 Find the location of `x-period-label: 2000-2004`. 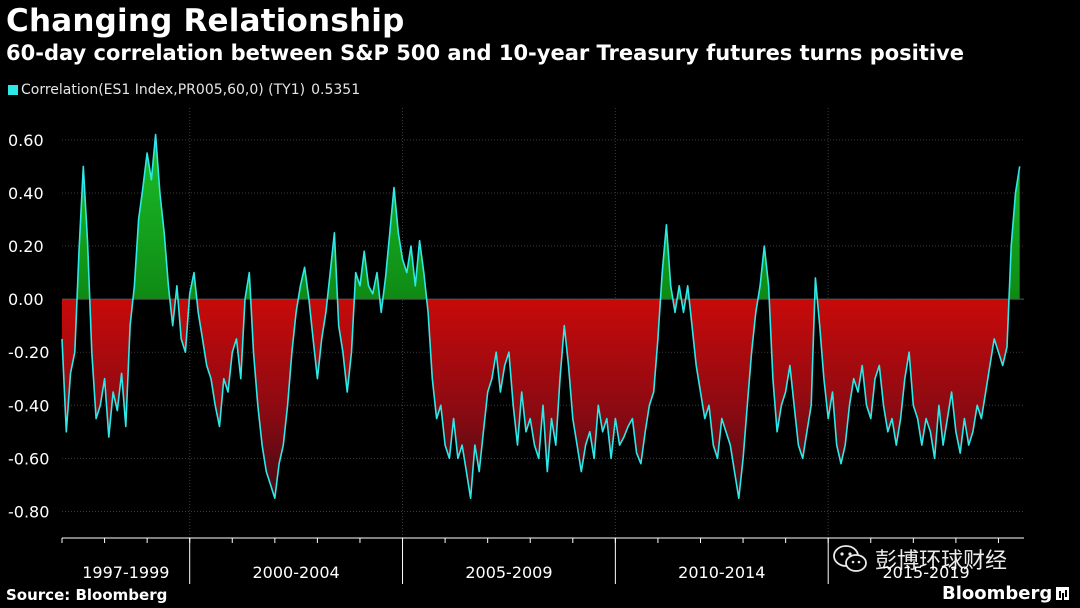

x-period-label: 2000-2004 is located at coordinates (296, 572).